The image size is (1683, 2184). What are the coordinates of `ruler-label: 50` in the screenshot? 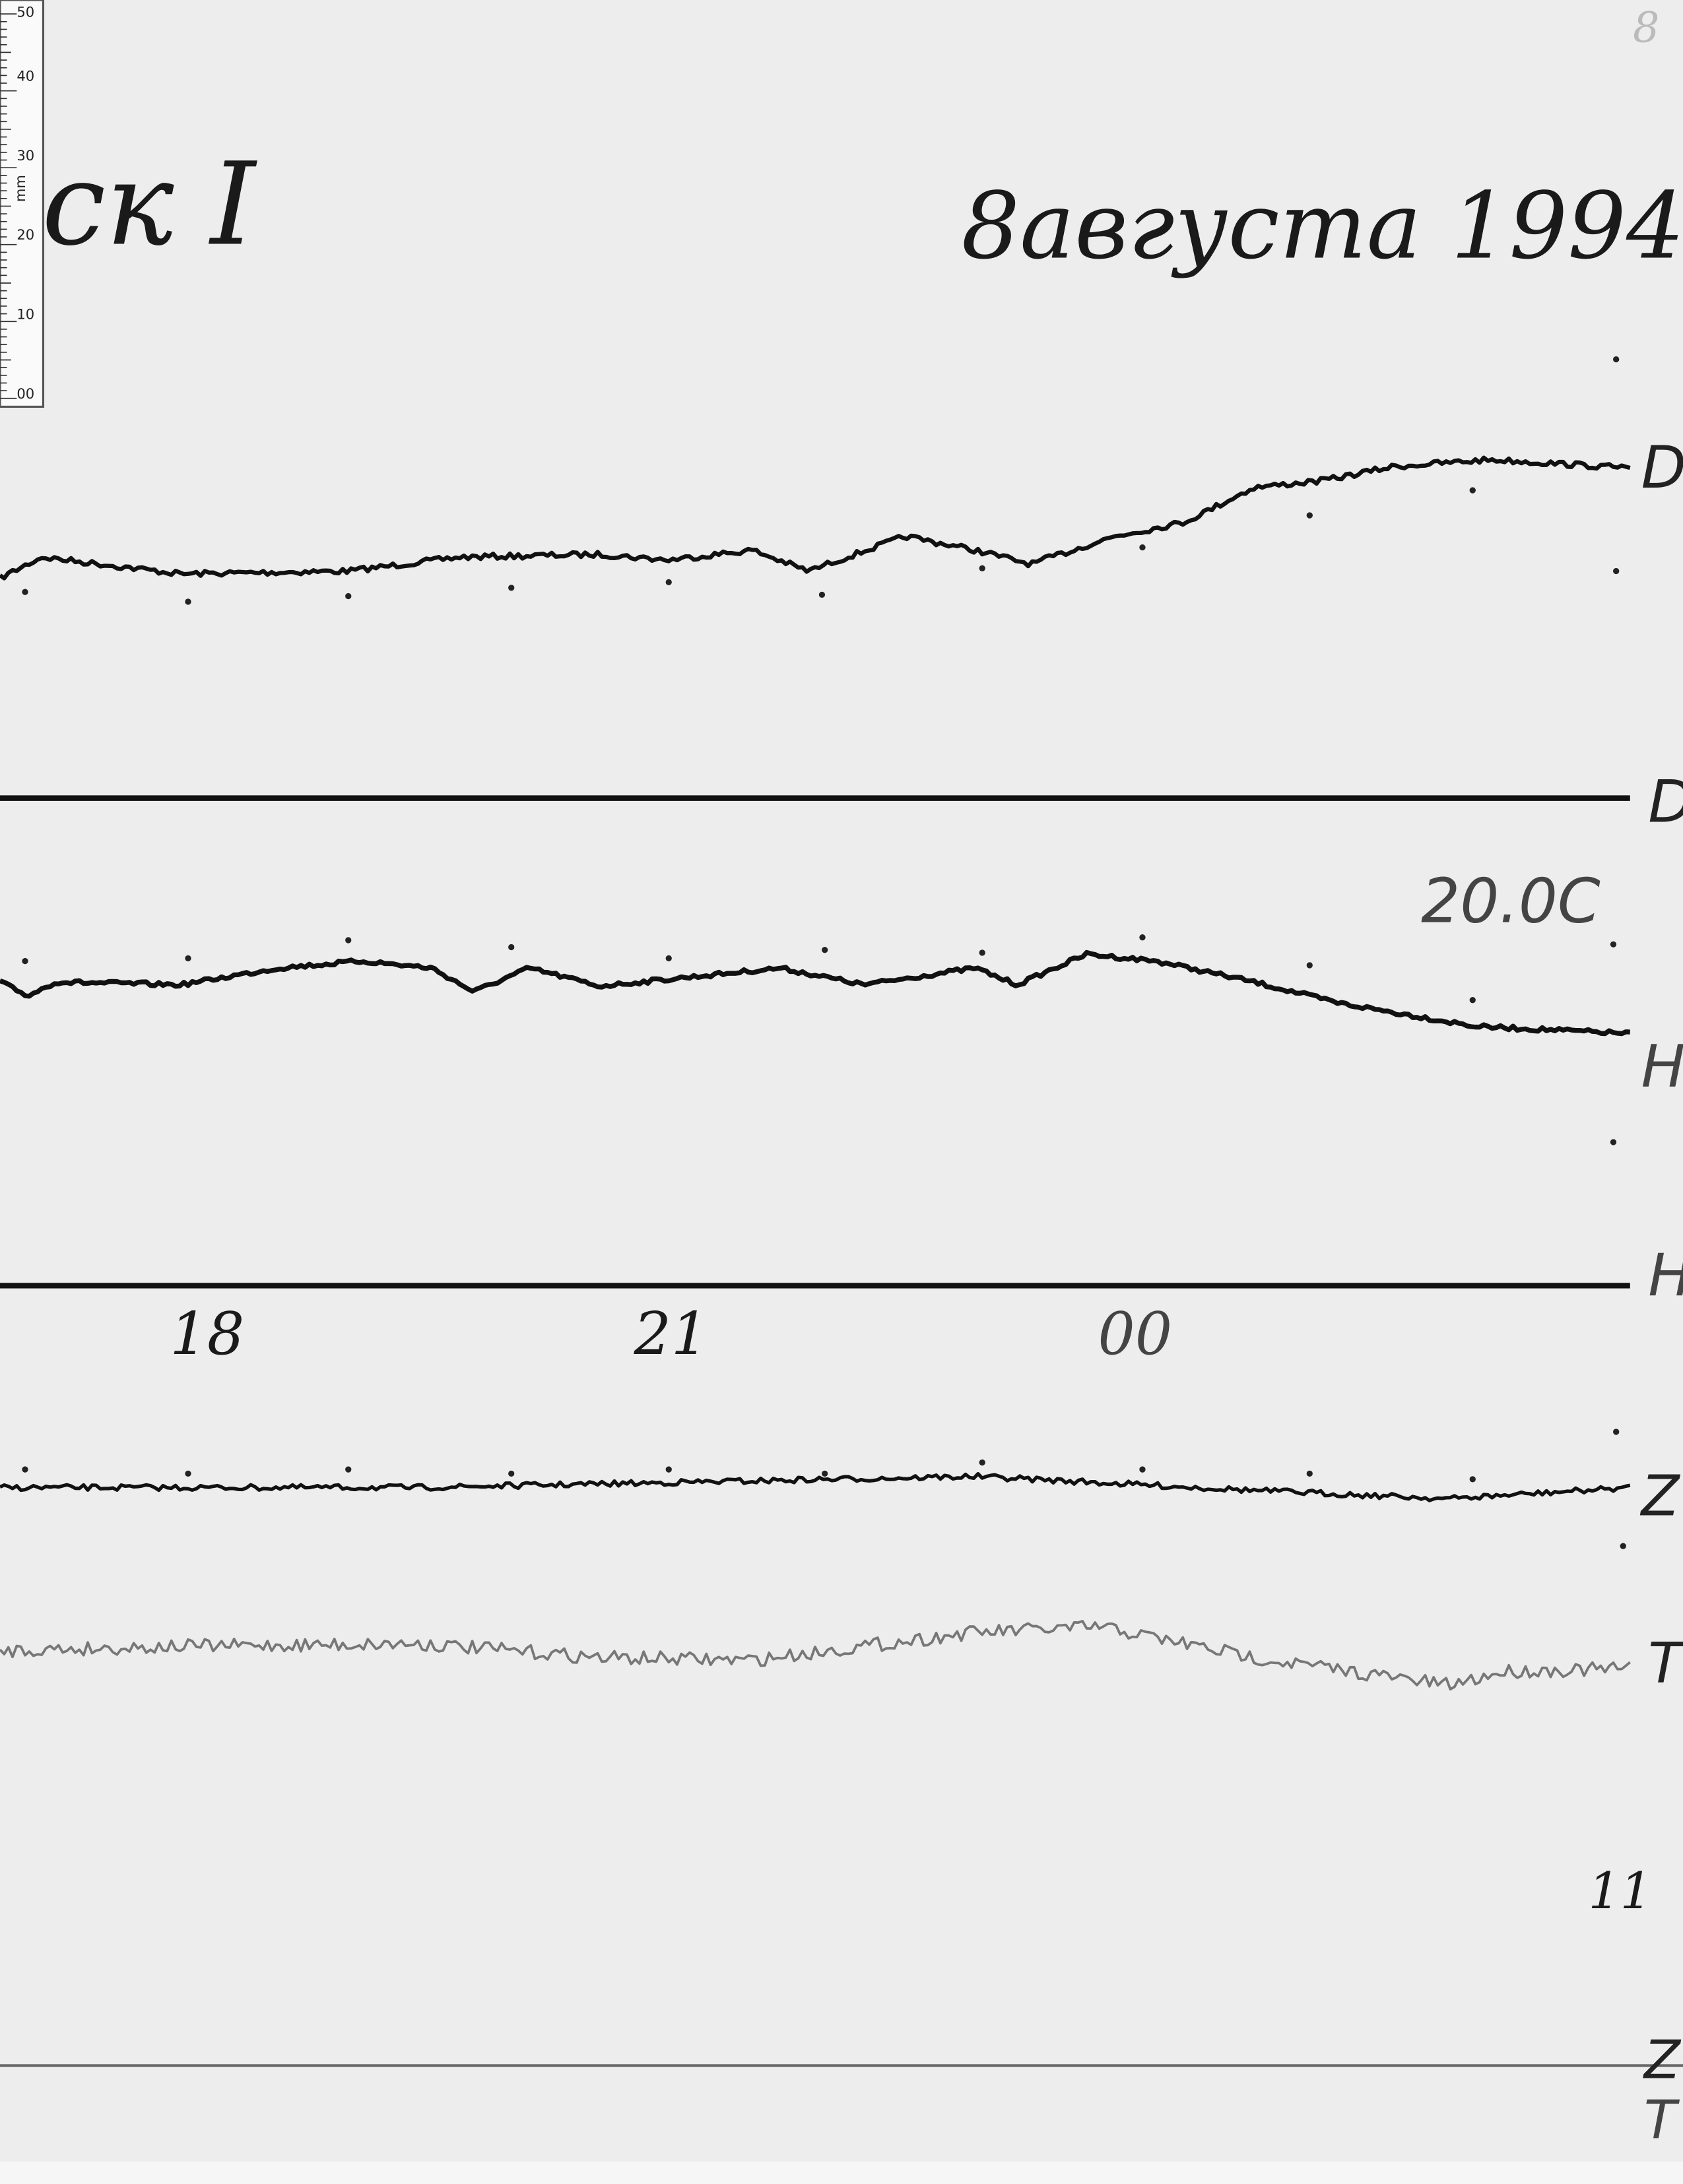 It's located at (25, 11).